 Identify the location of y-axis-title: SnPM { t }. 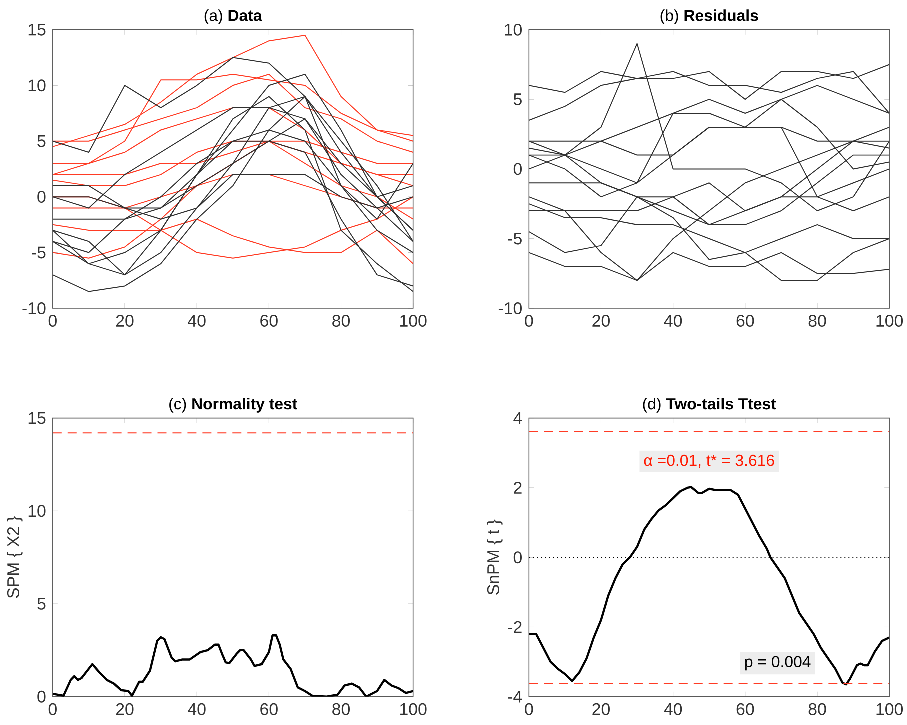
(495, 557).